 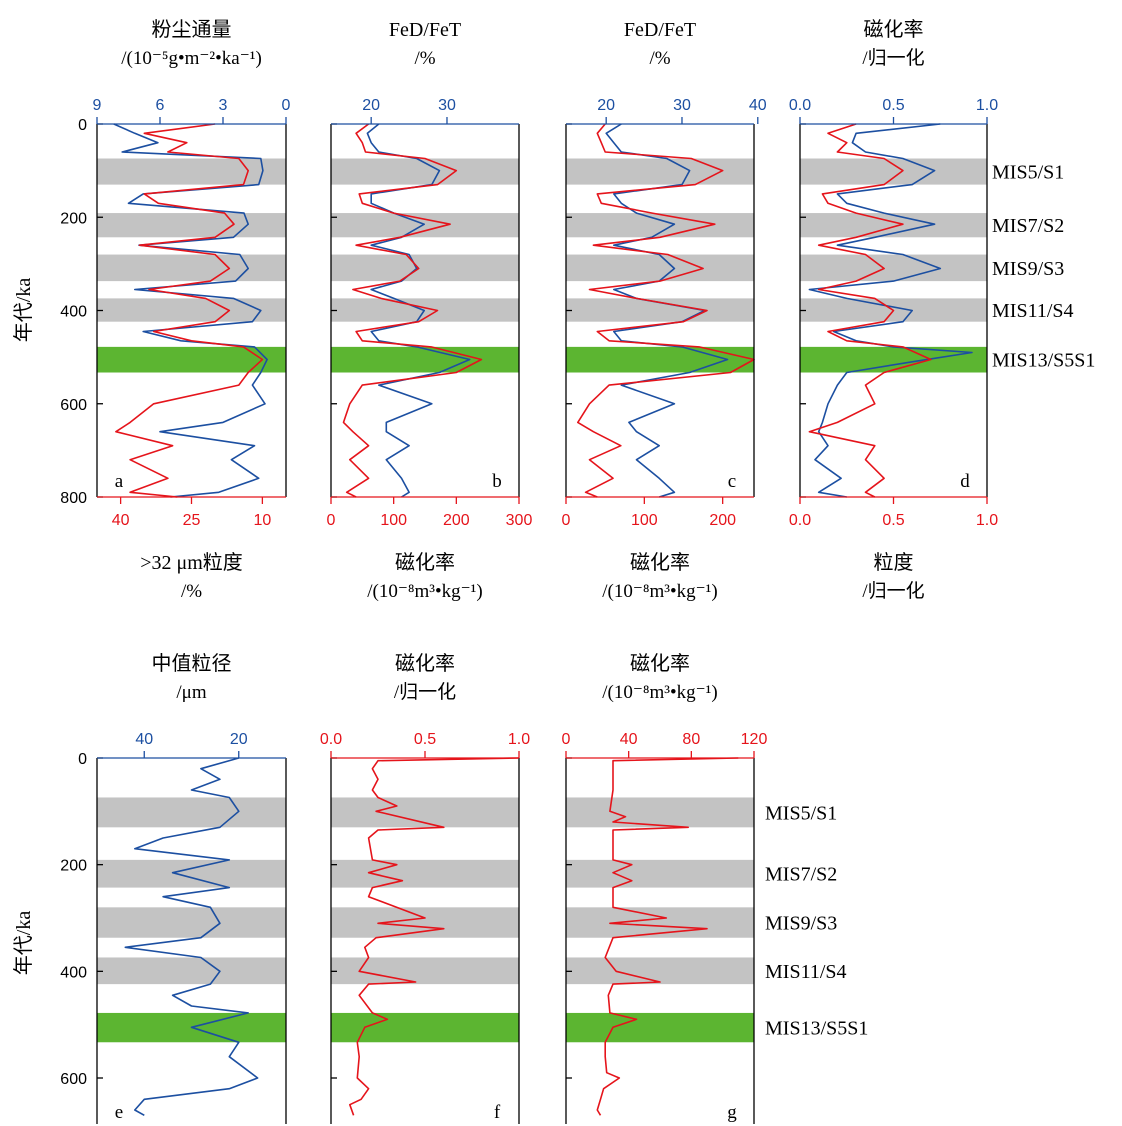 I want to click on top-tick-label-a: 0, so click(x=286, y=105).